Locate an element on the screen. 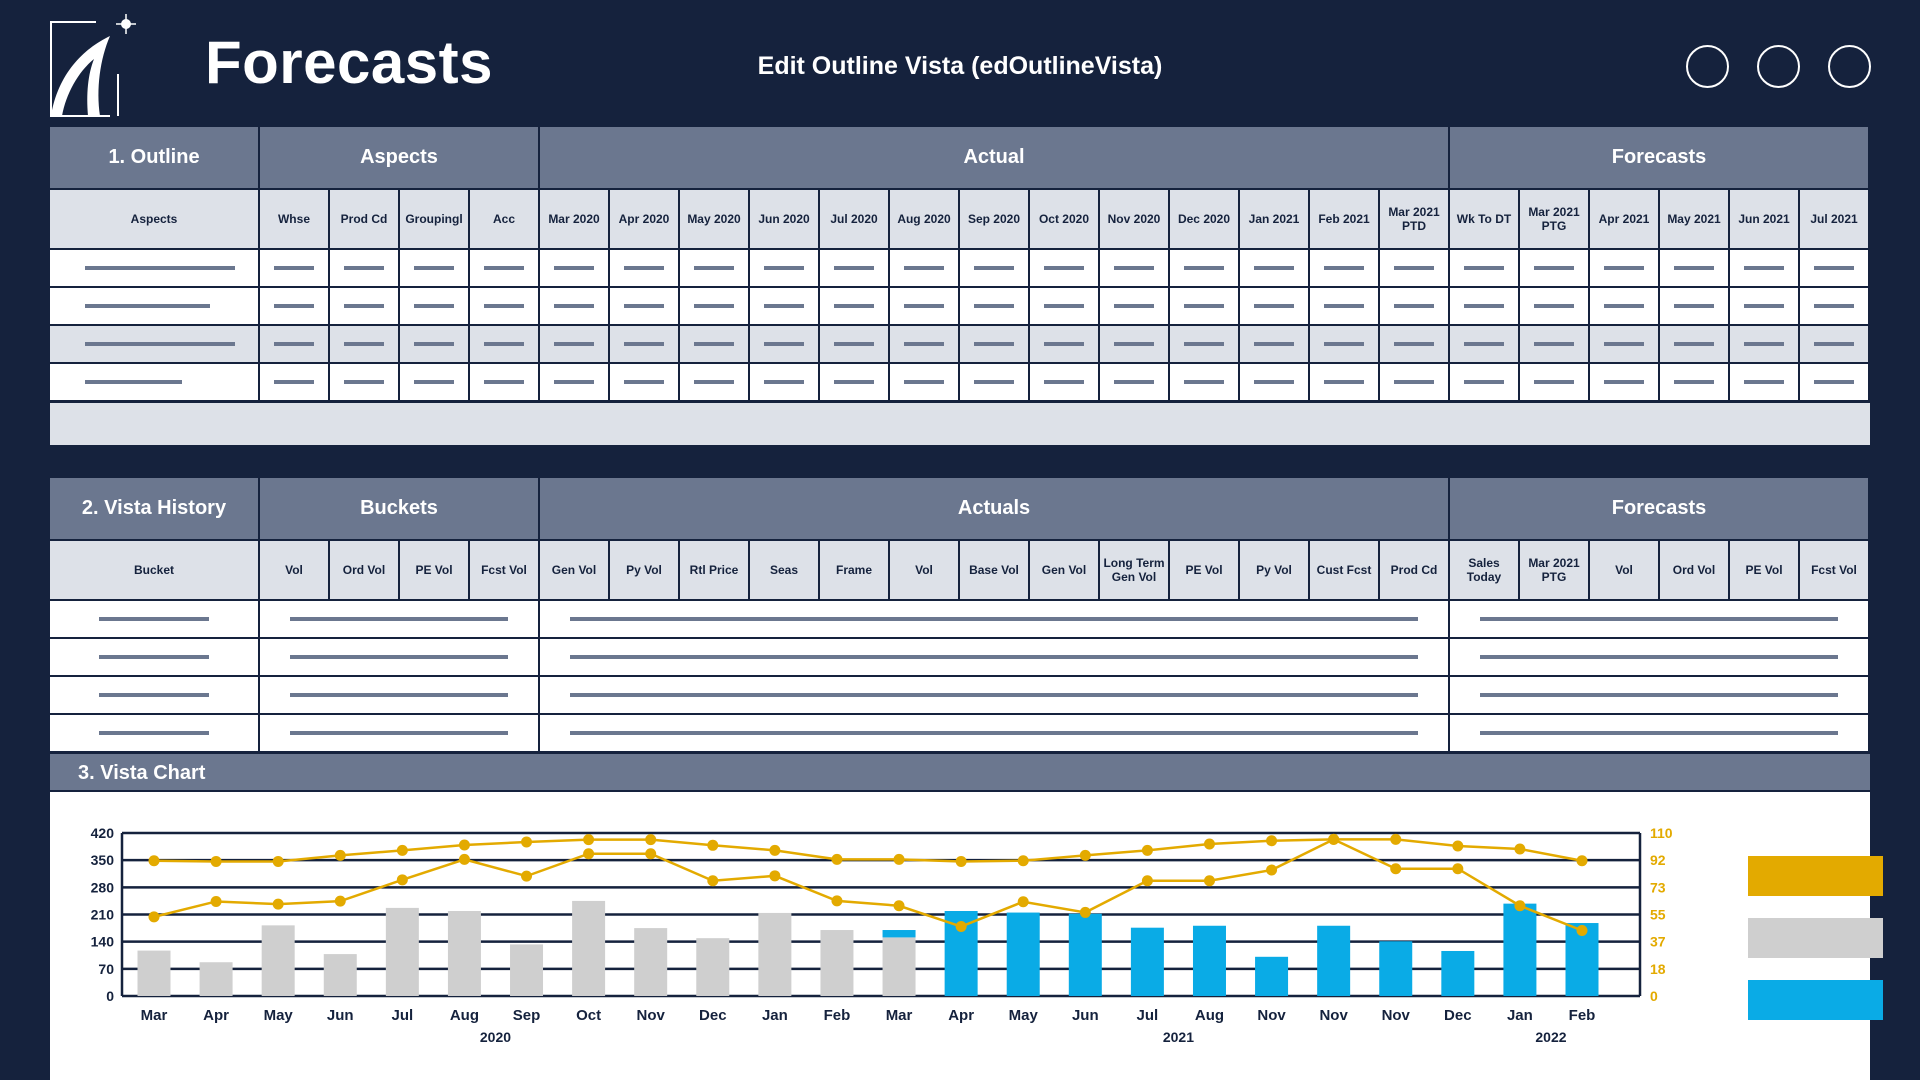 This screenshot has width=1920, height=1080. column-header-oct-2020: Oct 2020 is located at coordinates (1065, 220).